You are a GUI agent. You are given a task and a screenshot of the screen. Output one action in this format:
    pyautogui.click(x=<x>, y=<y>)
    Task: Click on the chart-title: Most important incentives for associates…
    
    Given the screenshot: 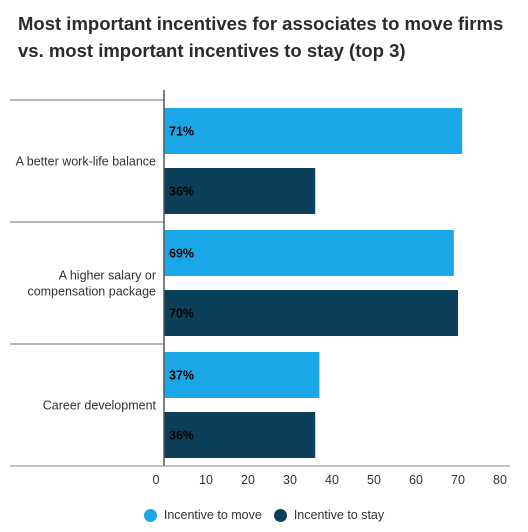 What is the action you would take?
    pyautogui.click(x=261, y=37)
    